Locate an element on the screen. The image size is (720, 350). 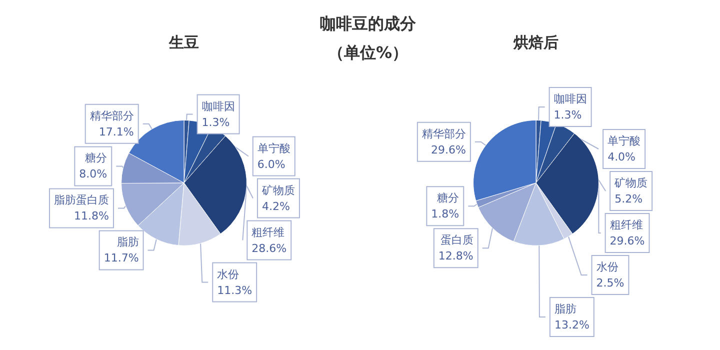
data-label: 5.2% is located at coordinates (628, 199).